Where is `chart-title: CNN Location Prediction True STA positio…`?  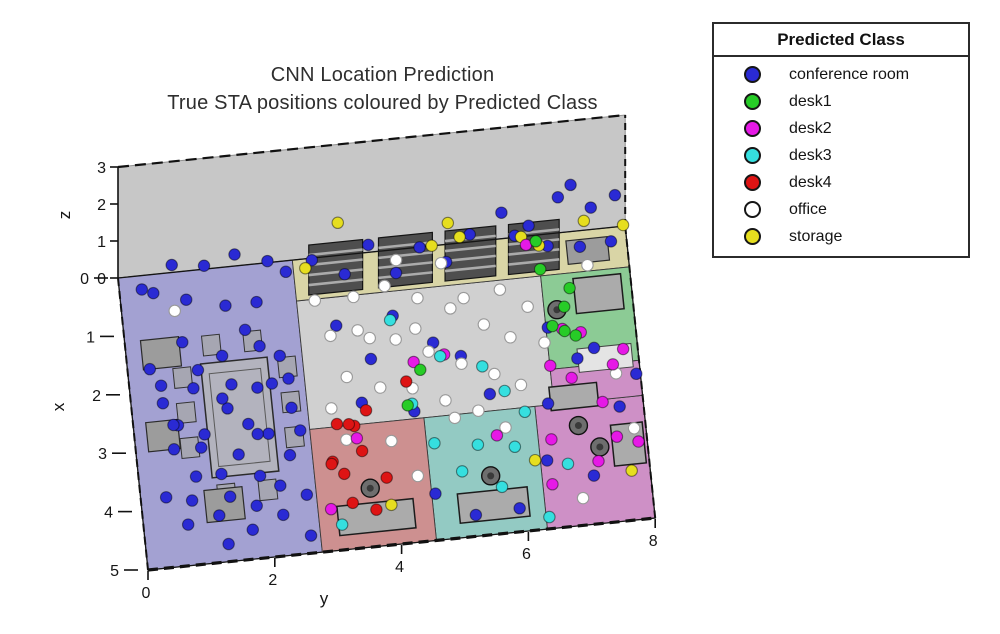
chart-title: CNN Location Prediction True STA positio… is located at coordinates (382, 89).